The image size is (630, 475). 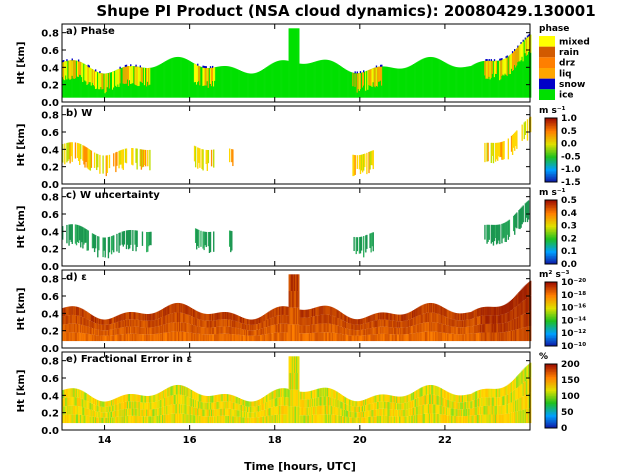 What do you see at coordinates (129, 359) in the screenshot?
I see `panel-5-label: e) Fractional Error in ε` at bounding box center [129, 359].